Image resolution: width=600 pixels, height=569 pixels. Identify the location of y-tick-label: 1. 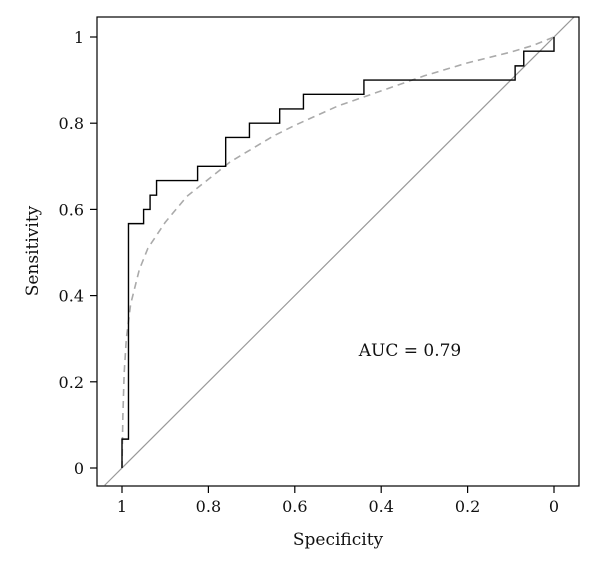
(79, 37).